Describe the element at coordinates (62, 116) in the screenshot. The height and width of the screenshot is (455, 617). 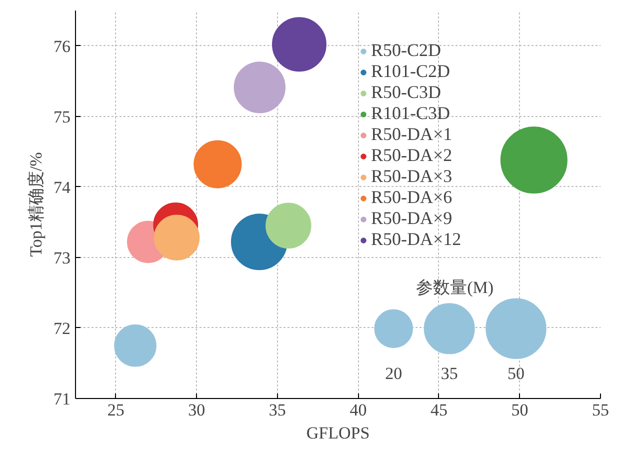
I see `y-tick-label: 75` at that location.